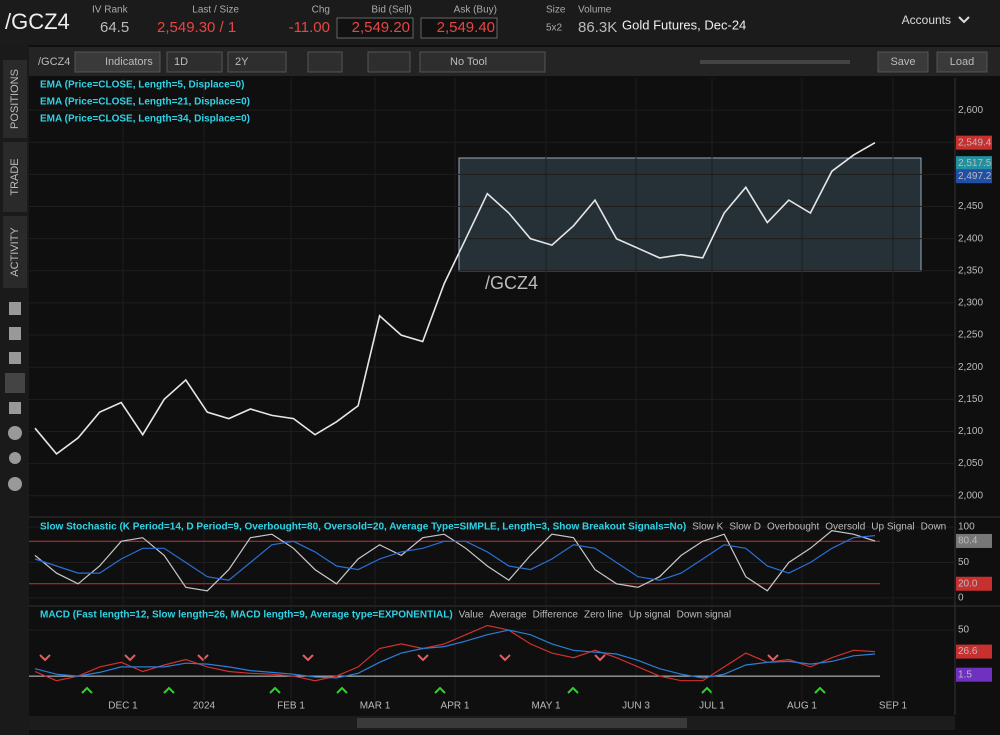 The height and width of the screenshot is (735, 1000). Describe the element at coordinates (603, 615) in the screenshot. I see `legend-entry: Zero line` at that location.